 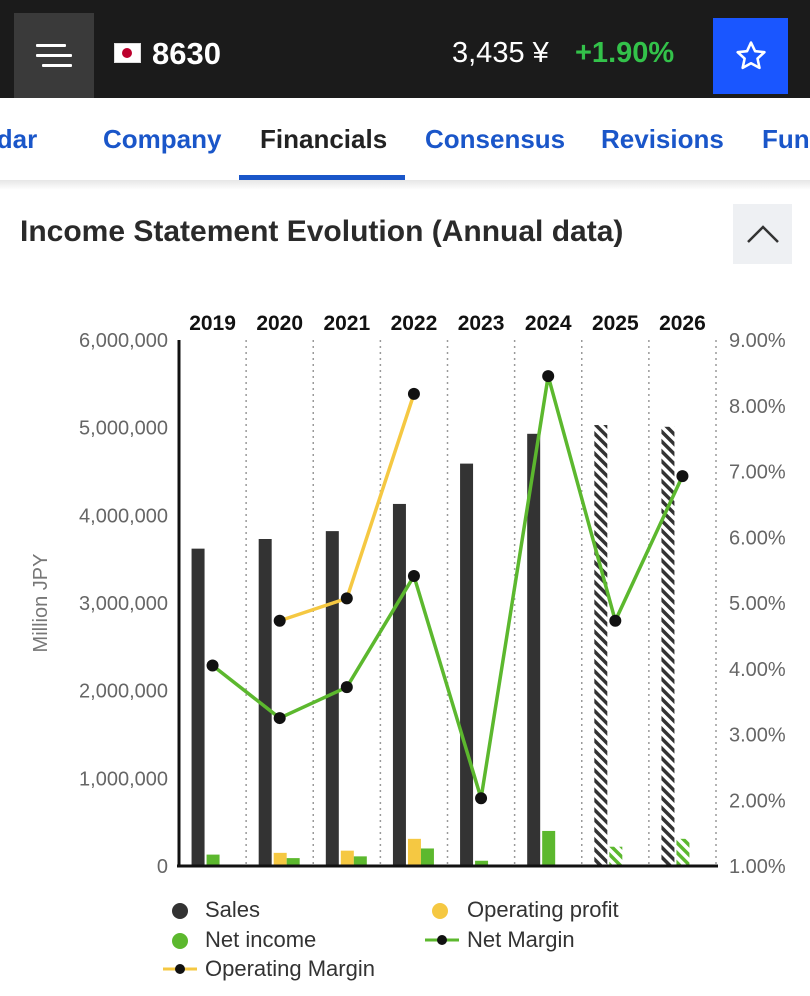 I want to click on year-label: 2020, so click(x=279, y=323).